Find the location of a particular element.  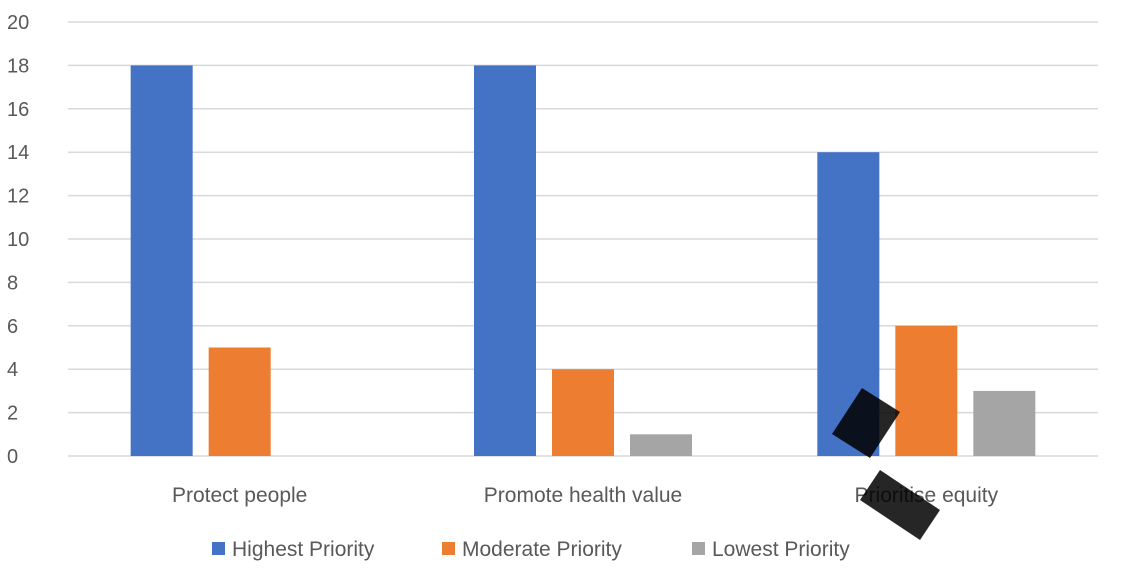

y-tick-label-12: 12 is located at coordinates (18, 197).